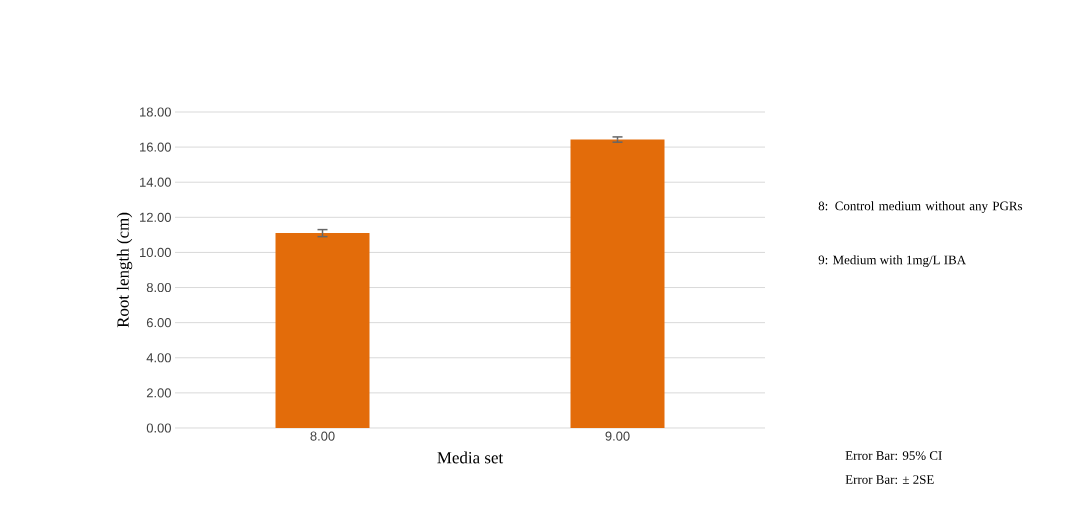  What do you see at coordinates (617, 436) in the screenshot?
I see `x-tick-label: 9.00` at bounding box center [617, 436].